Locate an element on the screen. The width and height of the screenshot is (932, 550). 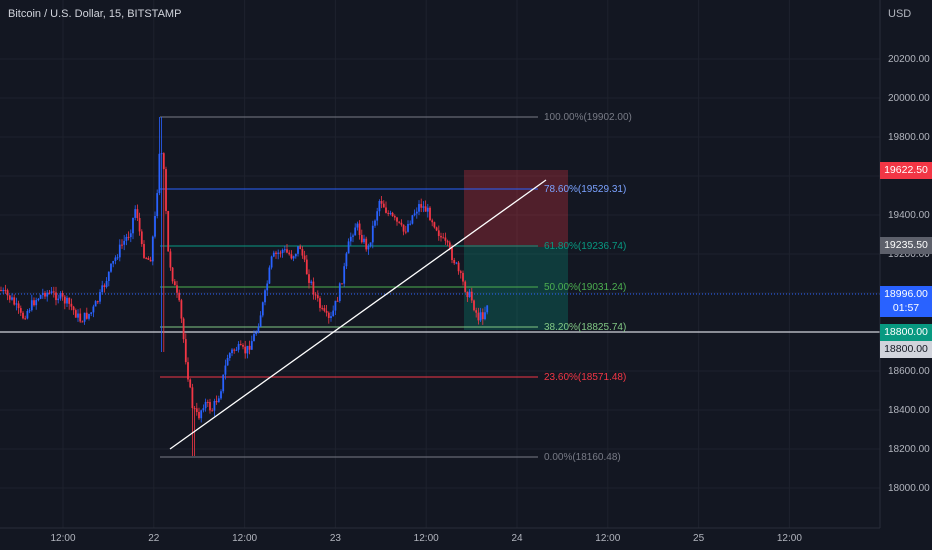
fib-label-786: 78.60%(19529.31) is located at coordinates (585, 189).